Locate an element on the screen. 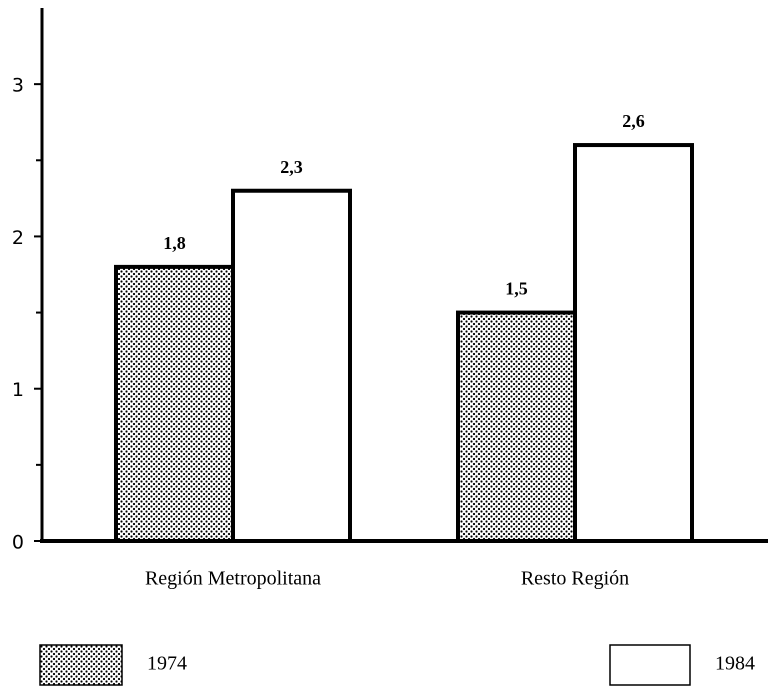 This screenshot has width=768, height=686. y-tick-label: 2 is located at coordinates (18, 238).